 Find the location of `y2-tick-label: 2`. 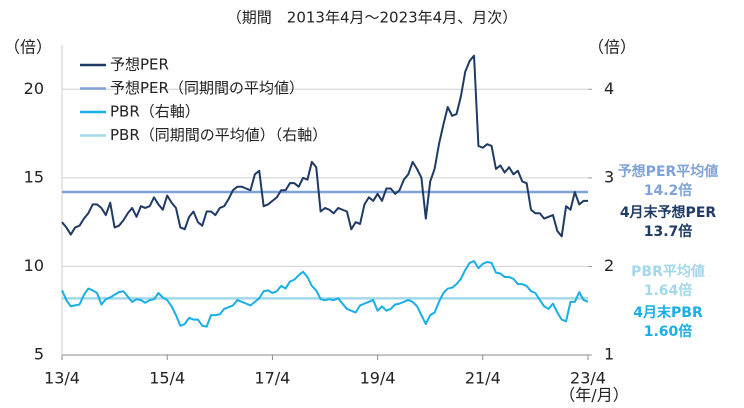

y2-tick-label: 2 is located at coordinates (609, 265).